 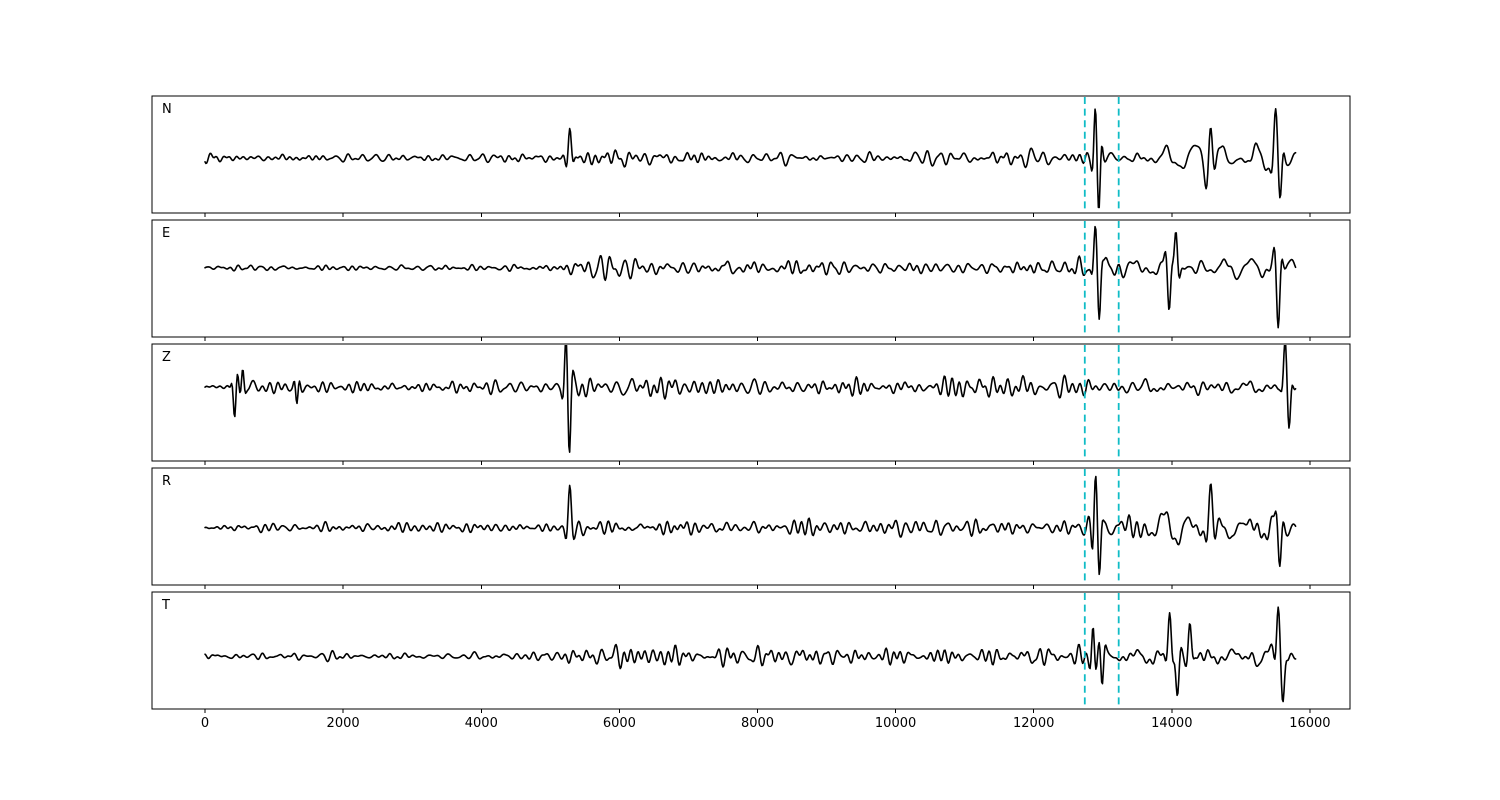 I want to click on panel-frame-z, so click(x=751, y=402).